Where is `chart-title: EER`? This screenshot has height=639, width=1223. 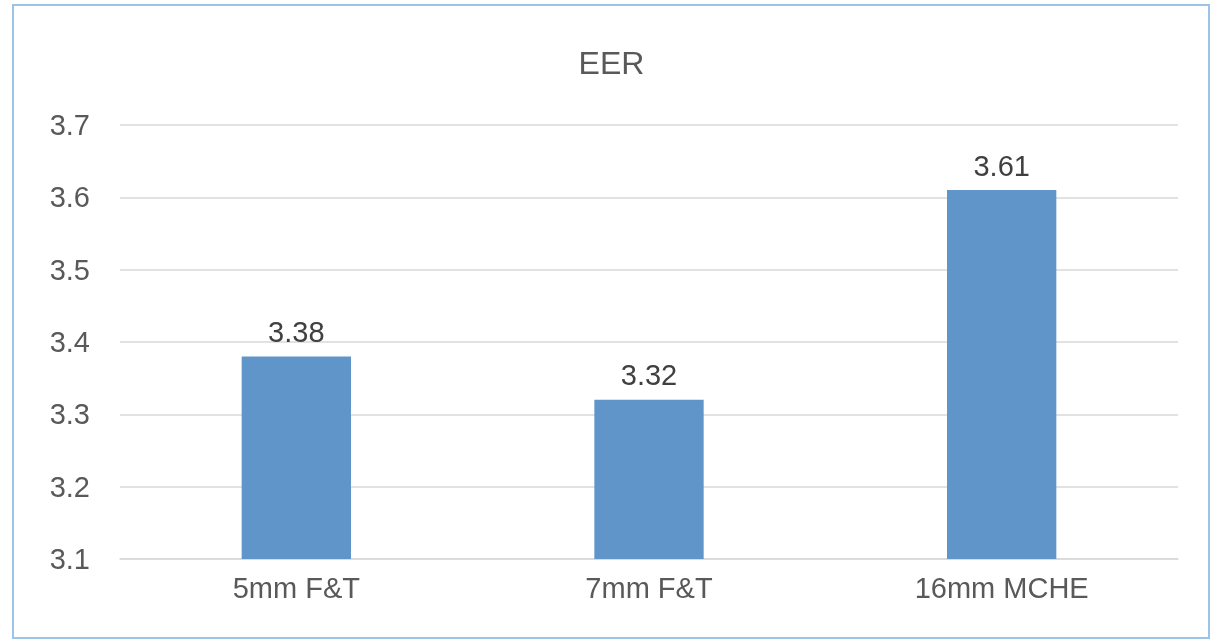
chart-title: EER is located at coordinates (611, 63).